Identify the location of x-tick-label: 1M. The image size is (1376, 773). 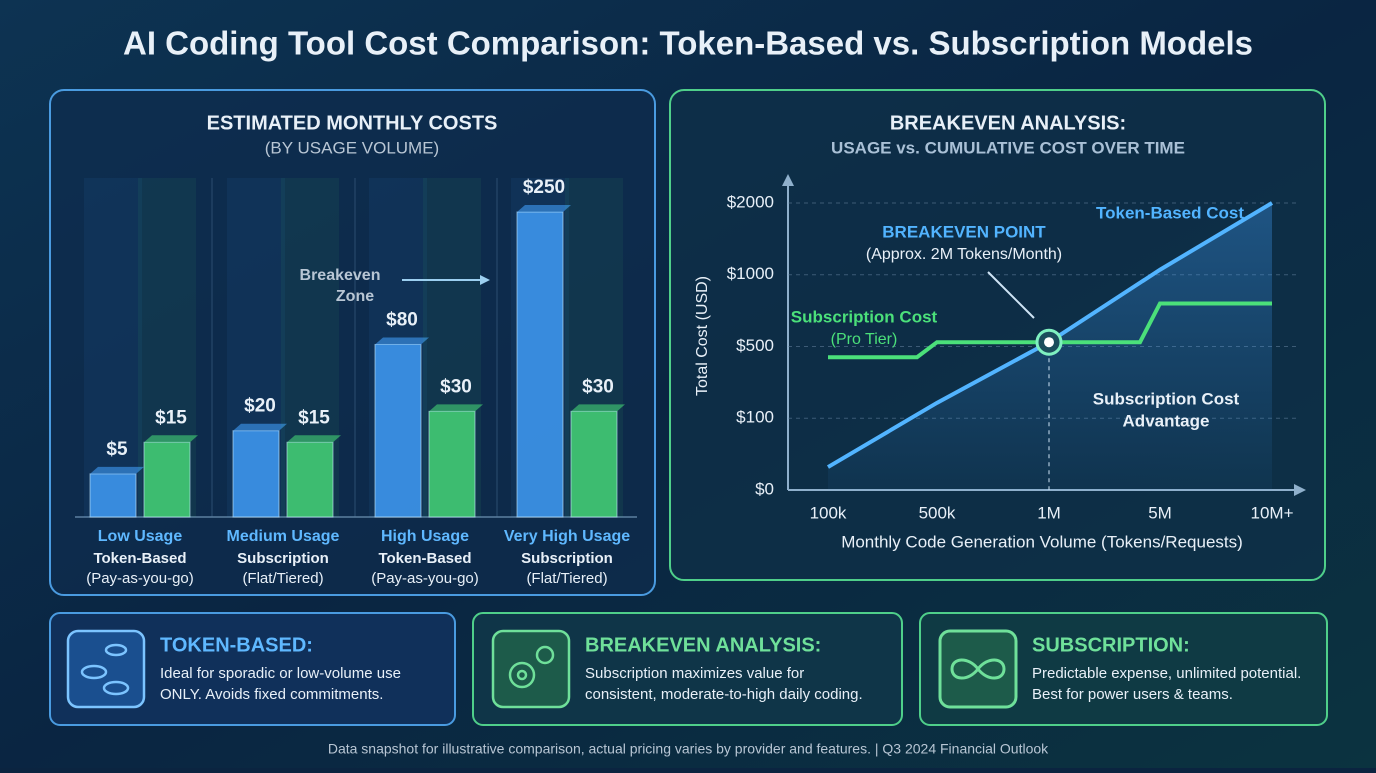
(1049, 512).